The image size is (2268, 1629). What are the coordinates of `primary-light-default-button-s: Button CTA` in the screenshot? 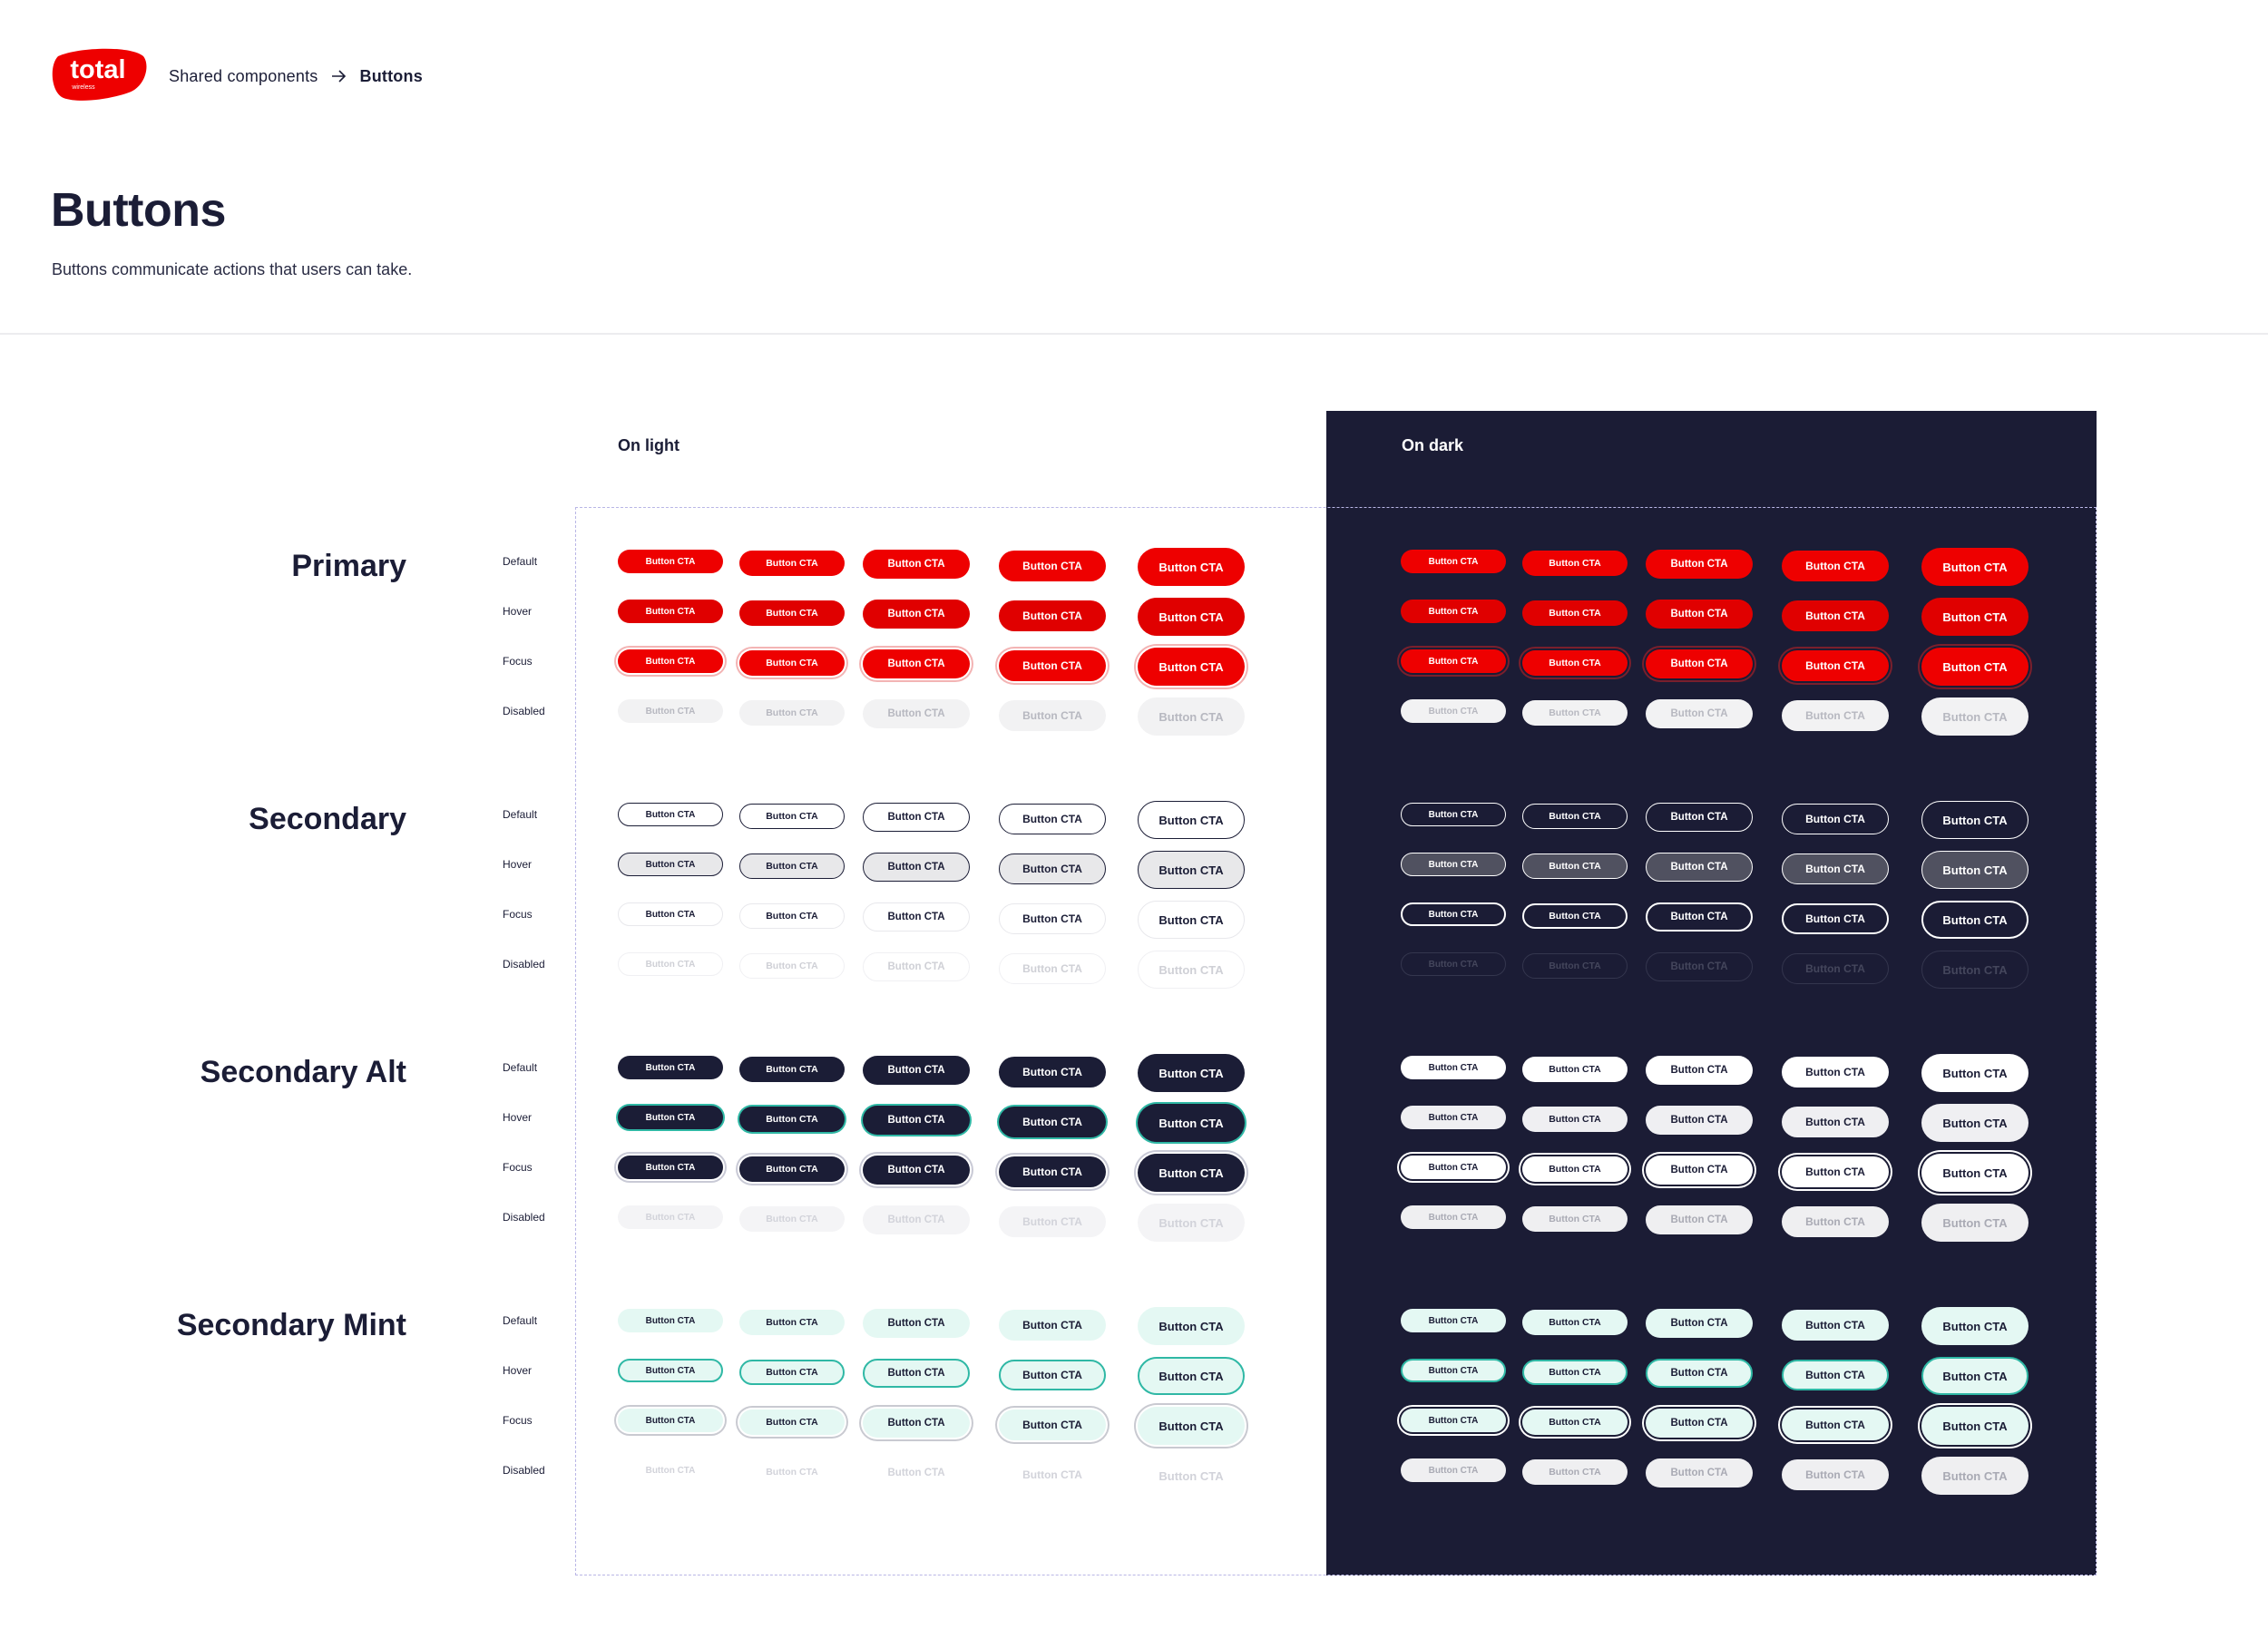 It's located at (792, 563).